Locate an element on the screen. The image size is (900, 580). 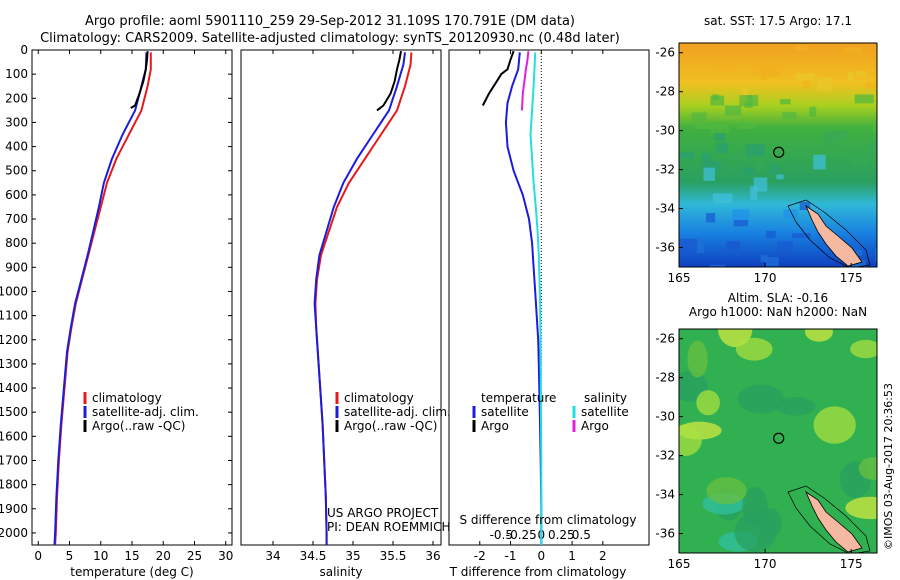
depth-tick-label: 1500 is located at coordinates (14, 412).